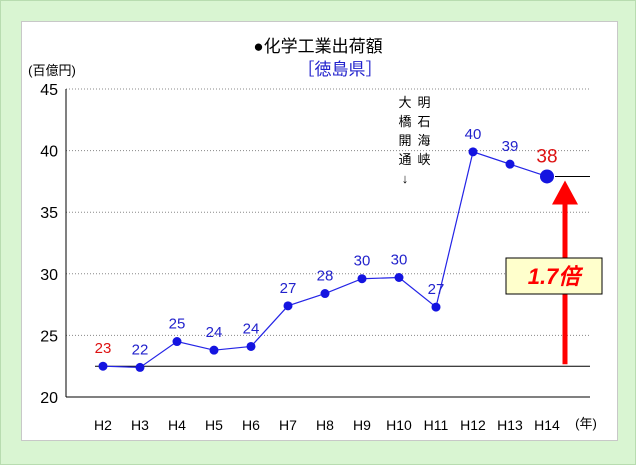 This screenshot has height=465, width=636. I want to click on y-tick-label: 45, so click(49, 90).